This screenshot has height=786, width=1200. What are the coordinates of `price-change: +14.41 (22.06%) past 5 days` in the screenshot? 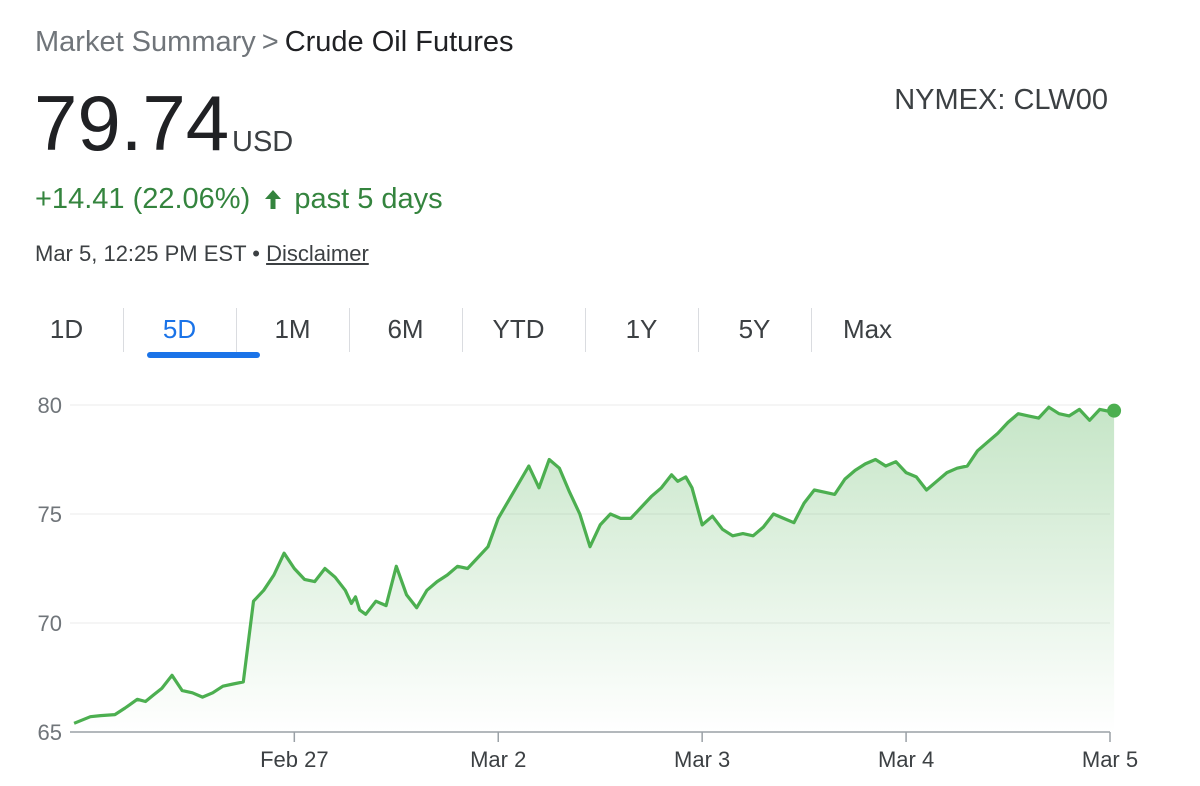 It's located at (239, 199).